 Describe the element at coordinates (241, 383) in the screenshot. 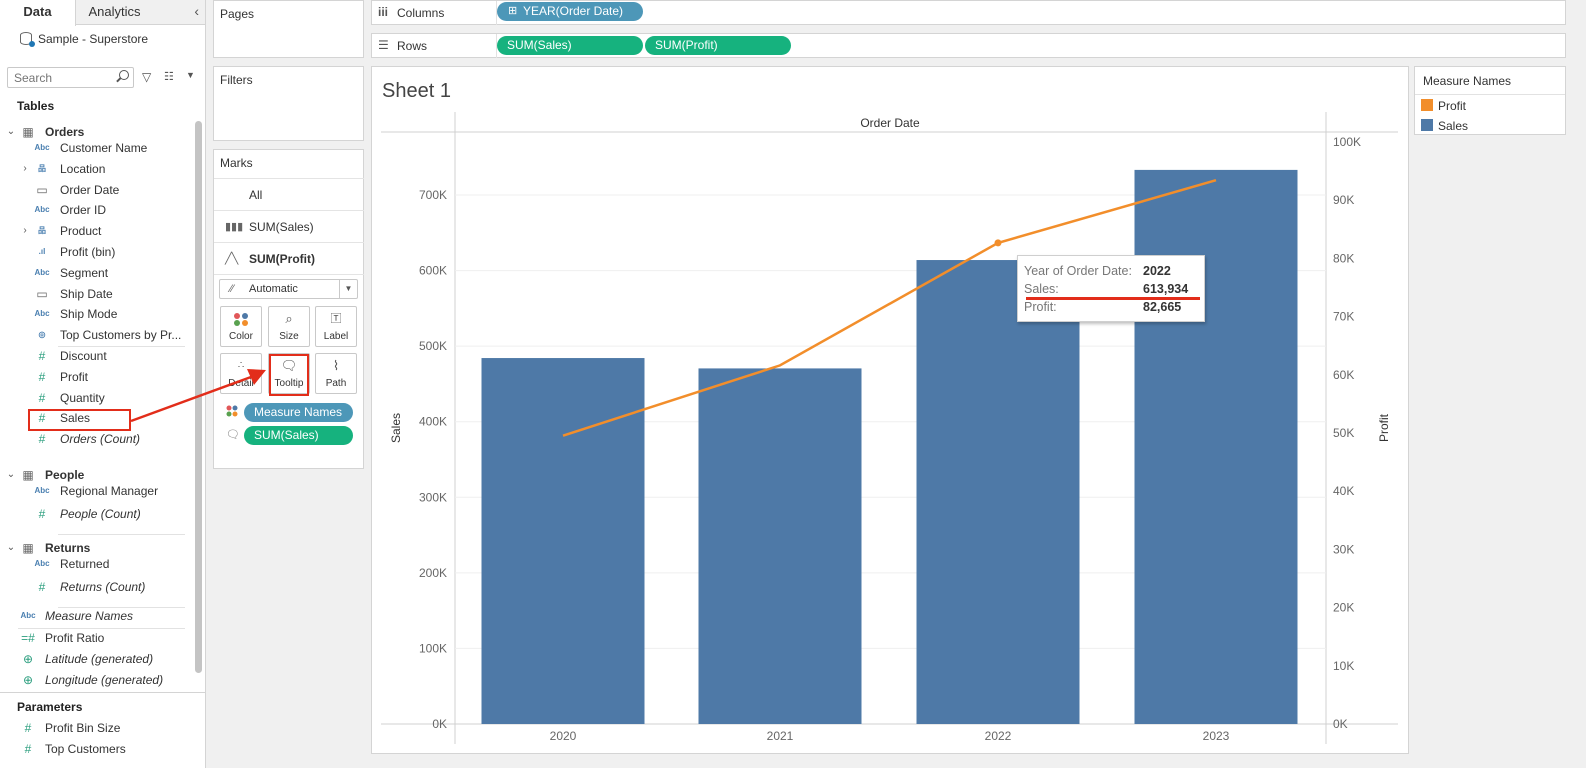

I see `detail-label: Detail` at that location.